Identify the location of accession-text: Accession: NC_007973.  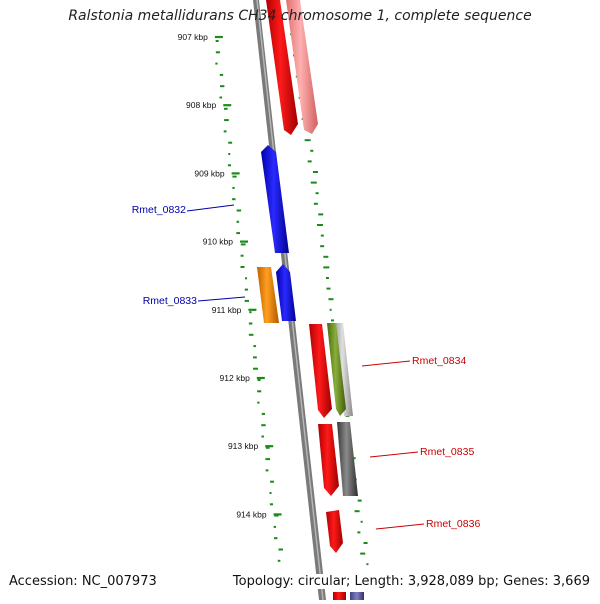
(83, 581).